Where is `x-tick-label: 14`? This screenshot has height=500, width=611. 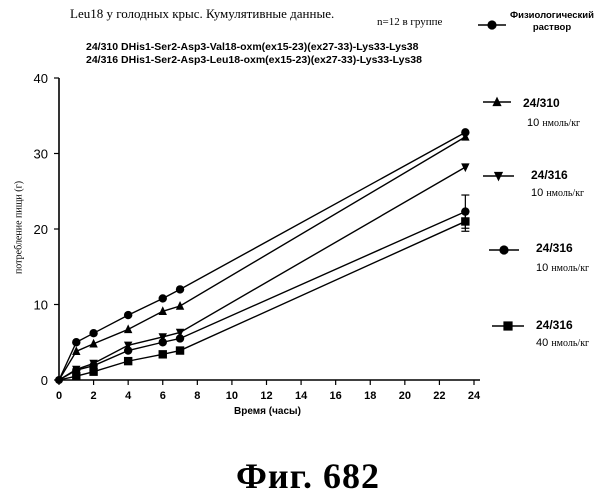 x-tick-label: 14 is located at coordinates (301, 396).